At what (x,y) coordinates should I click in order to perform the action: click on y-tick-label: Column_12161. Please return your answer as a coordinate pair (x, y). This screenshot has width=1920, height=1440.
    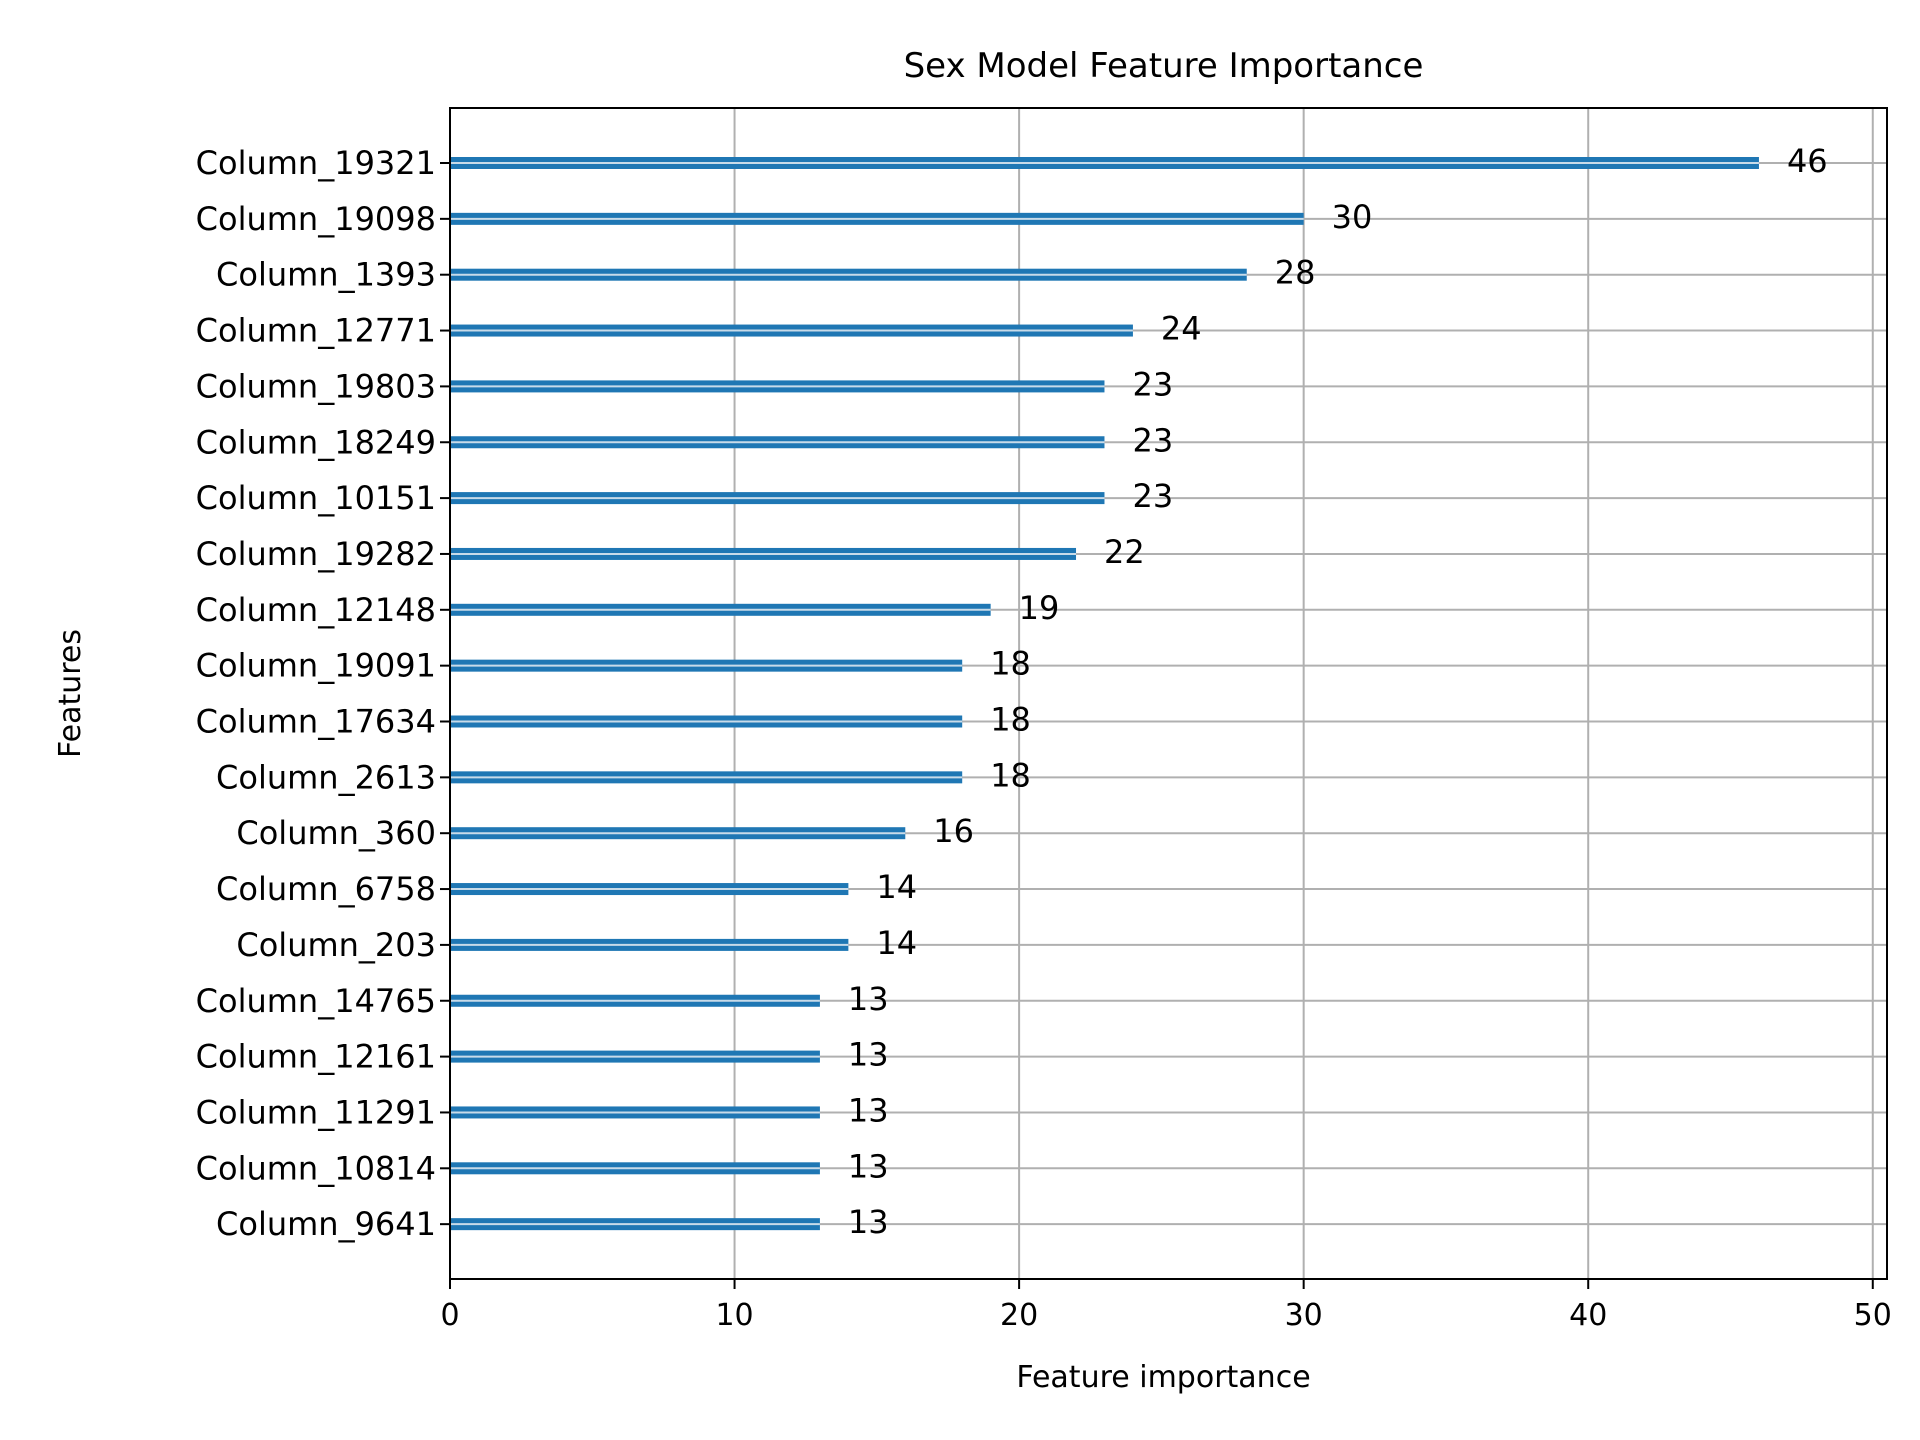
    Looking at the image, I should click on (316, 1057).